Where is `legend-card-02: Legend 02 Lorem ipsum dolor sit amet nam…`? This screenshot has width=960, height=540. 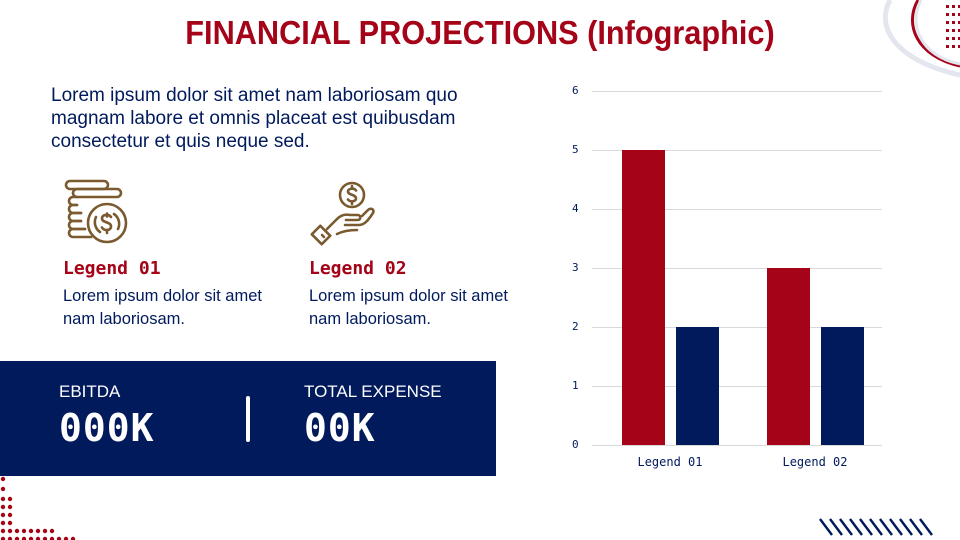
legend-card-02: Legend 02 Lorem ipsum dolor sit amet nam… is located at coordinates (424, 254).